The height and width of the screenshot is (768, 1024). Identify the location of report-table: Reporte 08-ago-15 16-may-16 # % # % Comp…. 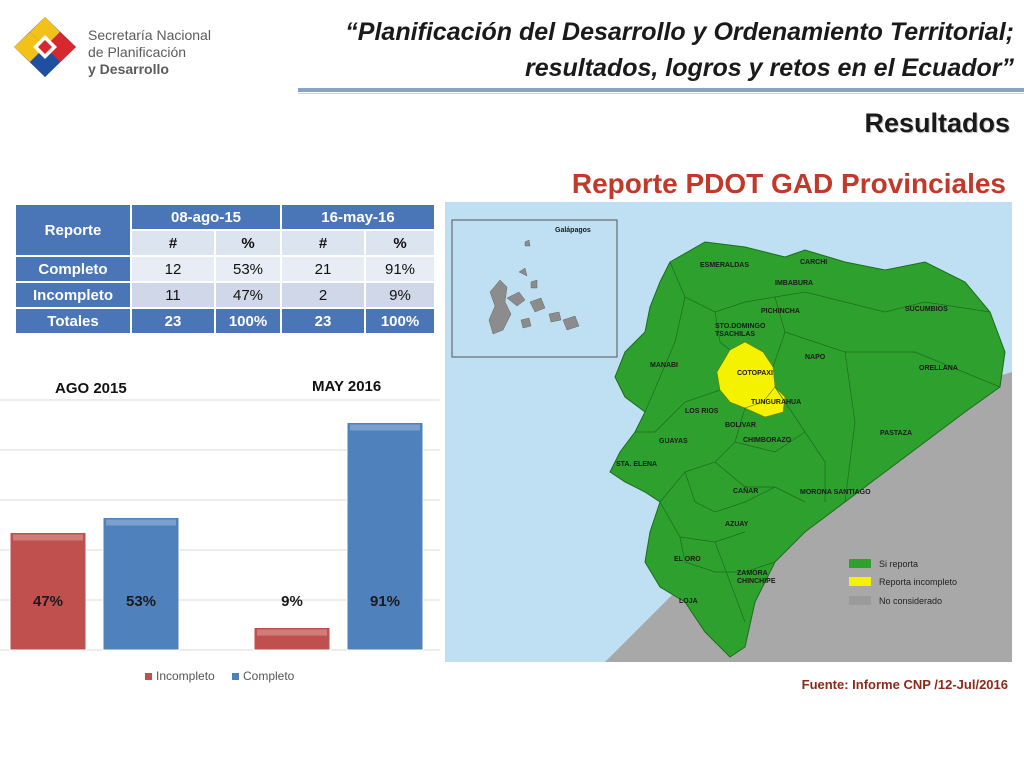
(225, 269).